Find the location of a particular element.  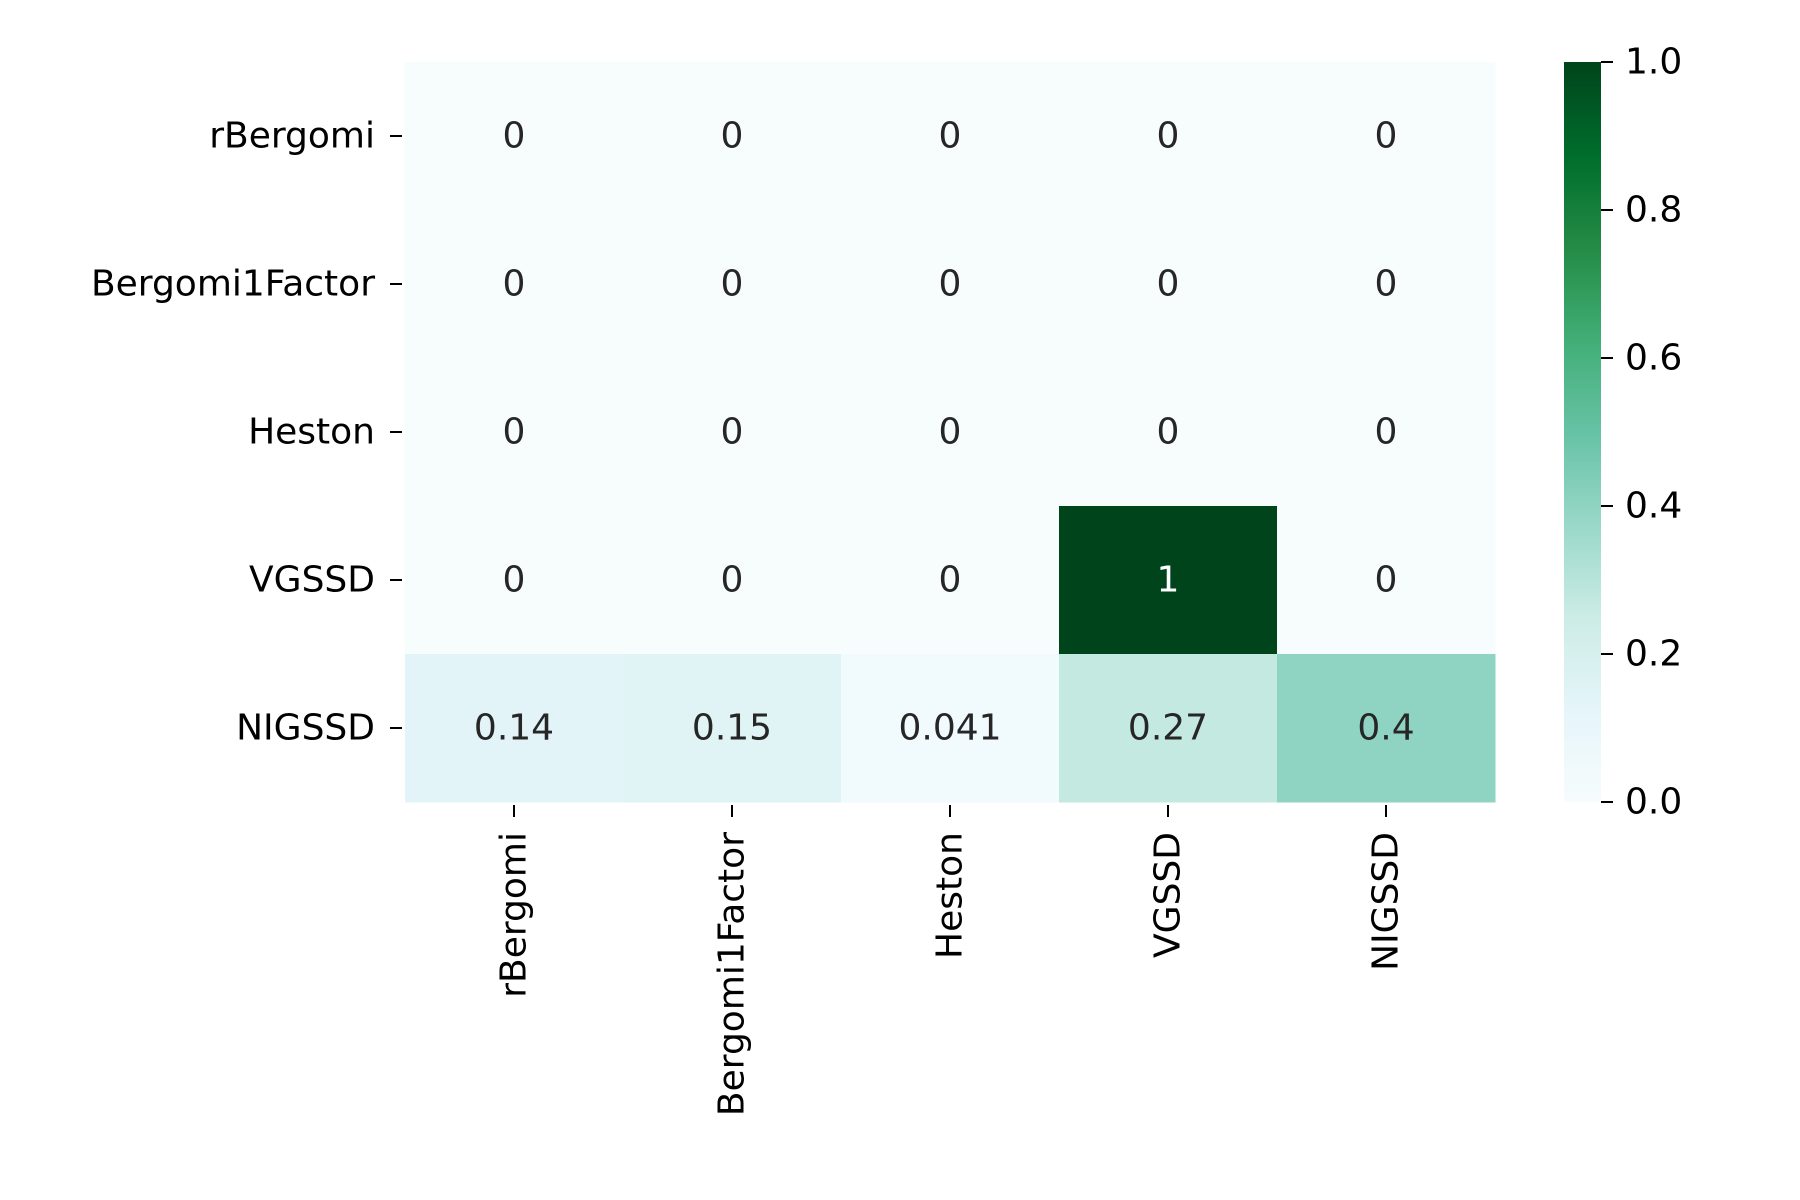

cell-value-label: 0.4 is located at coordinates (1385, 728).